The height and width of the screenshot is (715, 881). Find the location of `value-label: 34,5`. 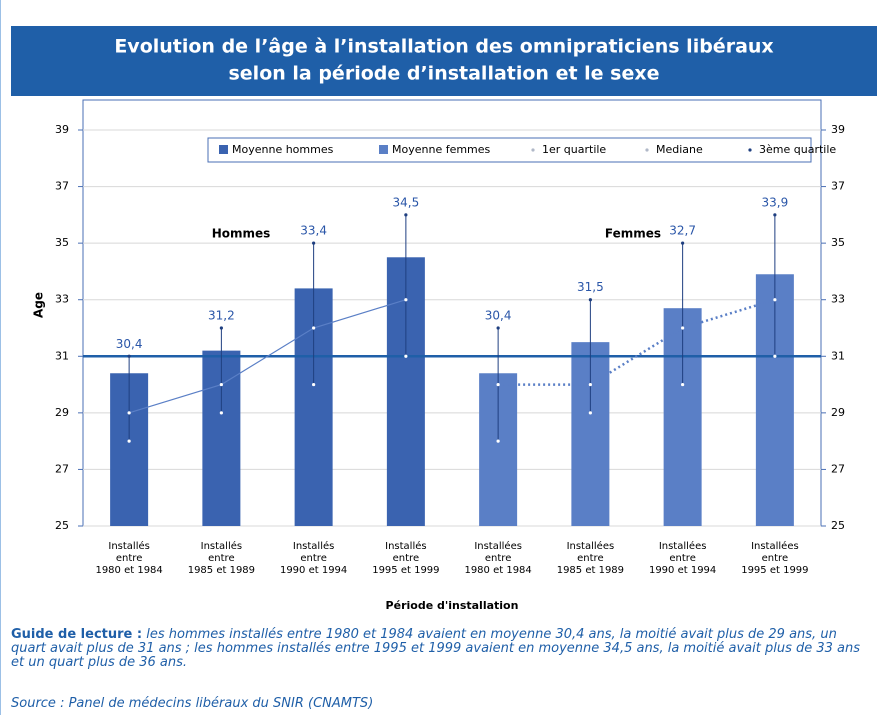

value-label: 34,5 is located at coordinates (406, 202).